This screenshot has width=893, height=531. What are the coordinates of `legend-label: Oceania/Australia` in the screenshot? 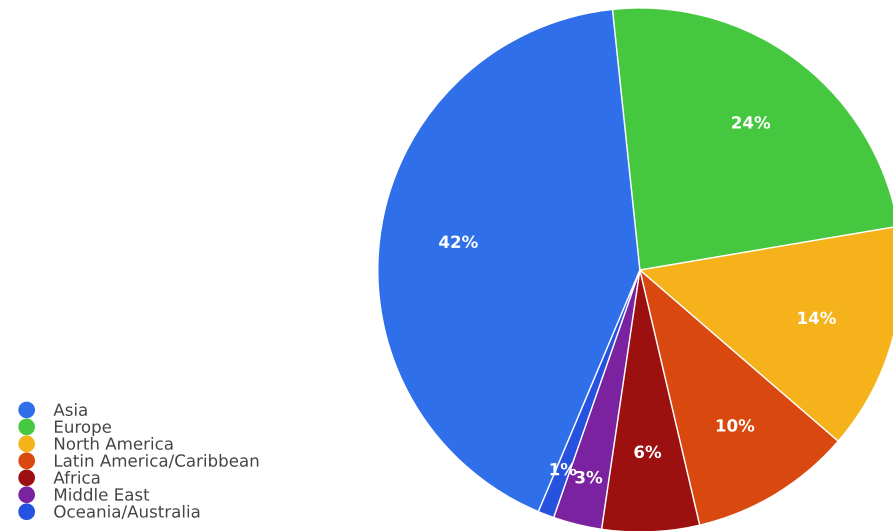 It's located at (127, 512).